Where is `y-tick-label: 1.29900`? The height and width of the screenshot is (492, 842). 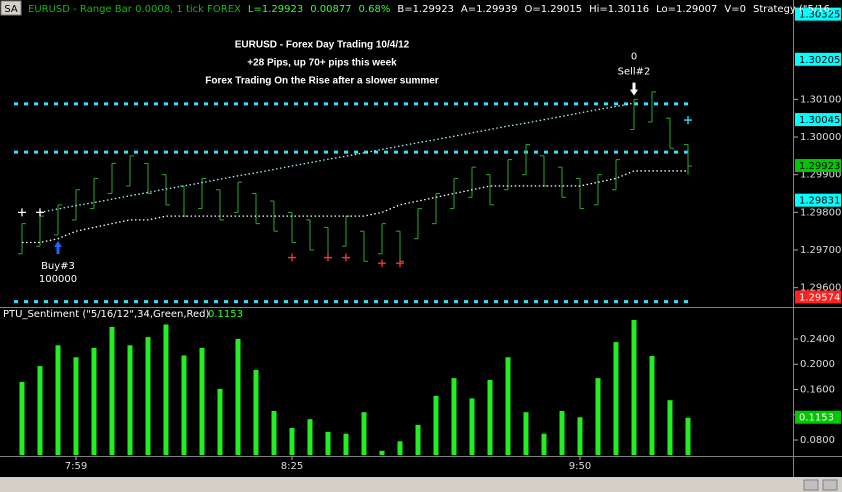 y-tick-label: 1.29900 is located at coordinates (820, 175).